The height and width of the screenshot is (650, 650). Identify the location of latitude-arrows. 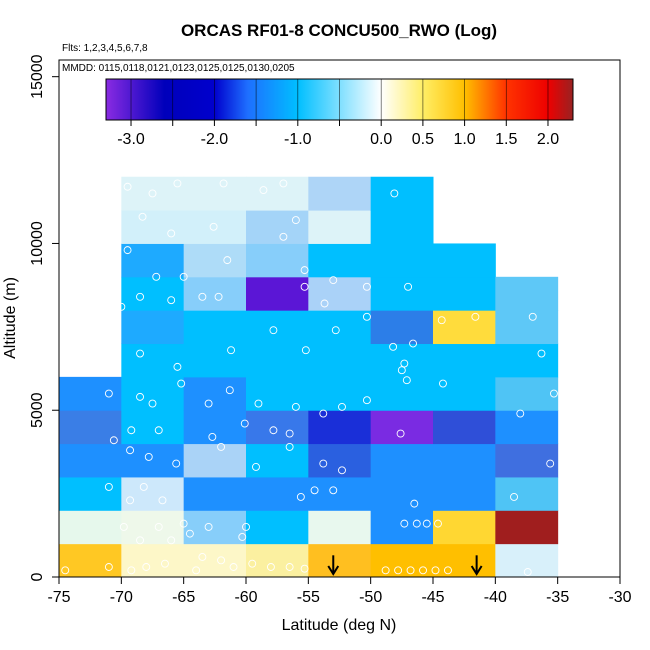
(405, 565).